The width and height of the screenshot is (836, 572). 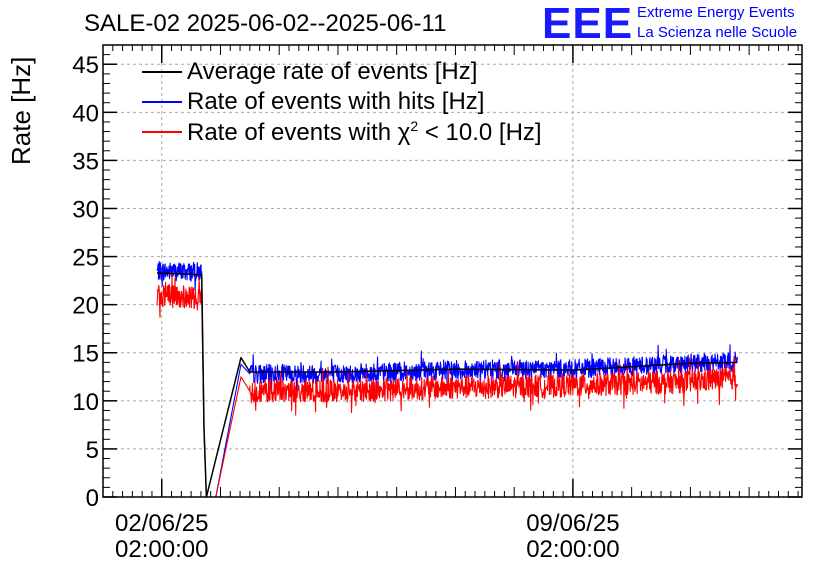 I want to click on legend-label-chi2: Rate of events with χ2 < 10.0 [Hz], so click(x=364, y=132).